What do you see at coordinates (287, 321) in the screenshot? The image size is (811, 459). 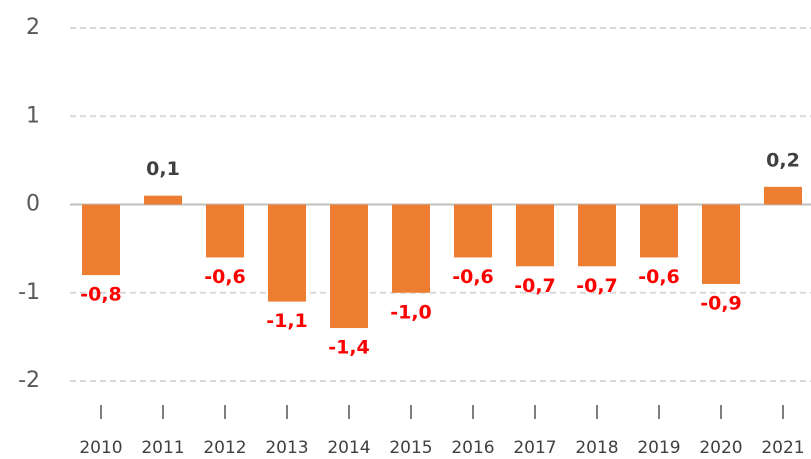 I see `value-label: -1,1` at bounding box center [287, 321].